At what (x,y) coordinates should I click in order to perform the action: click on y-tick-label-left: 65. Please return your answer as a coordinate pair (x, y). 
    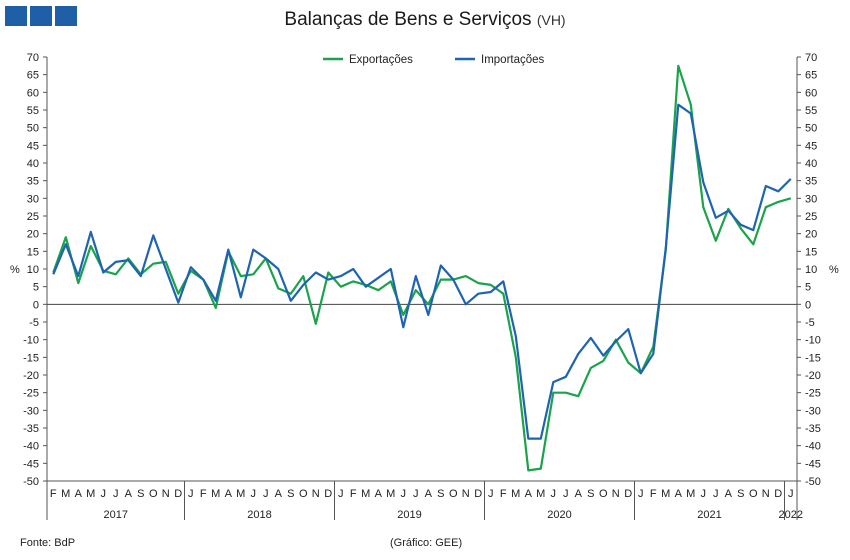
    Looking at the image, I should click on (33, 76).